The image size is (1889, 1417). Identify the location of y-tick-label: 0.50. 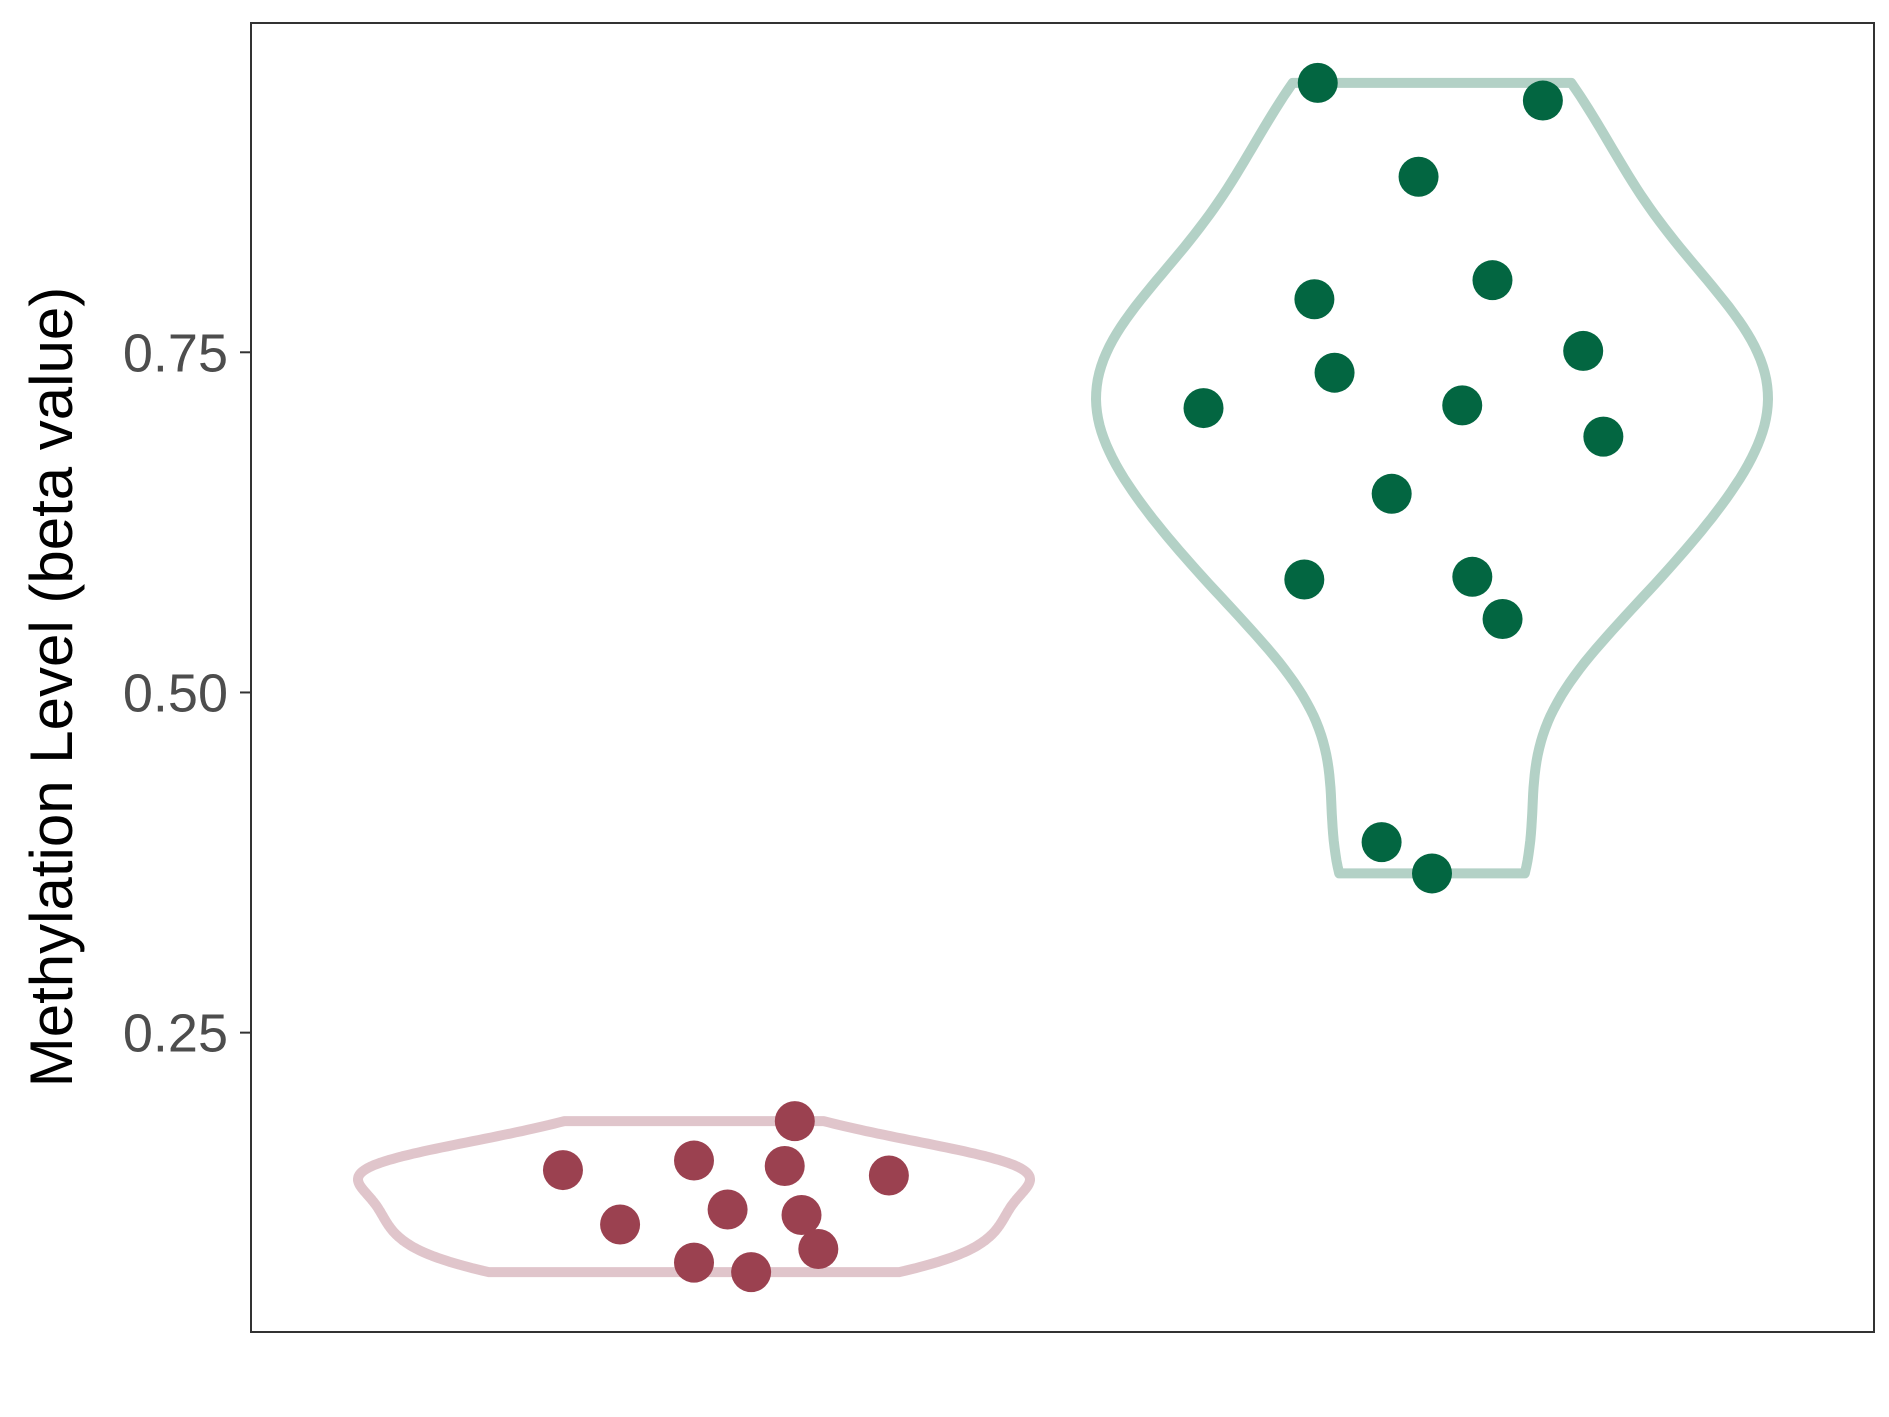
(175, 693).